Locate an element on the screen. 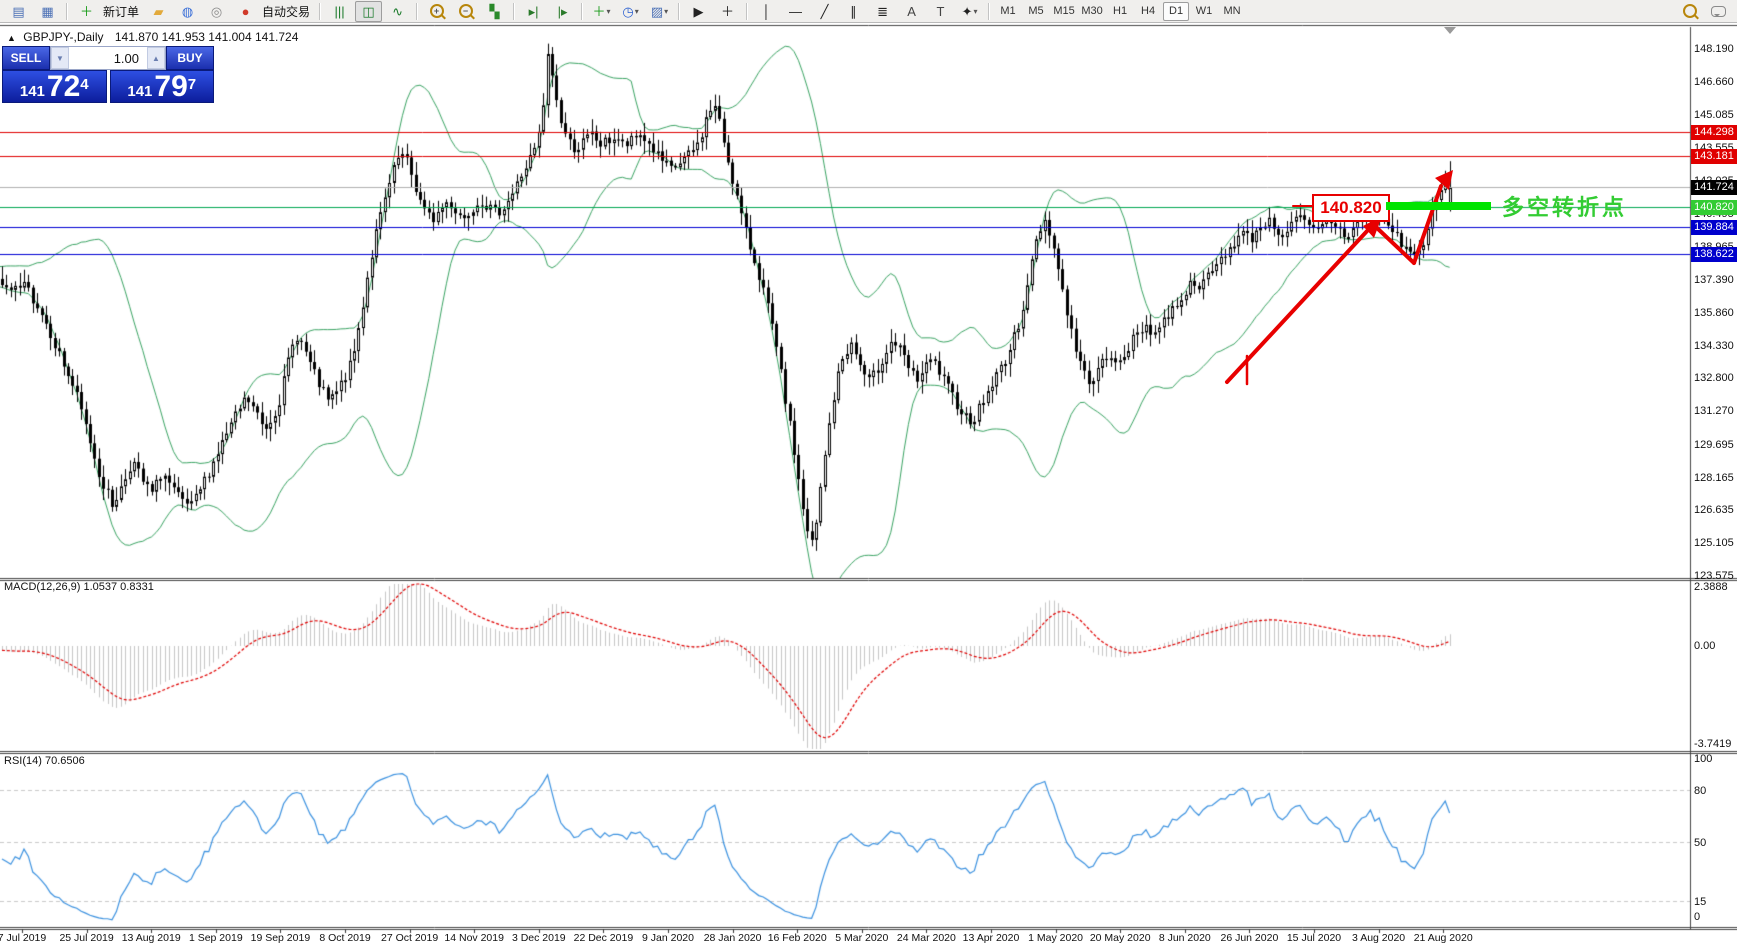  chart-shift-button: |▸ is located at coordinates (562, 11).